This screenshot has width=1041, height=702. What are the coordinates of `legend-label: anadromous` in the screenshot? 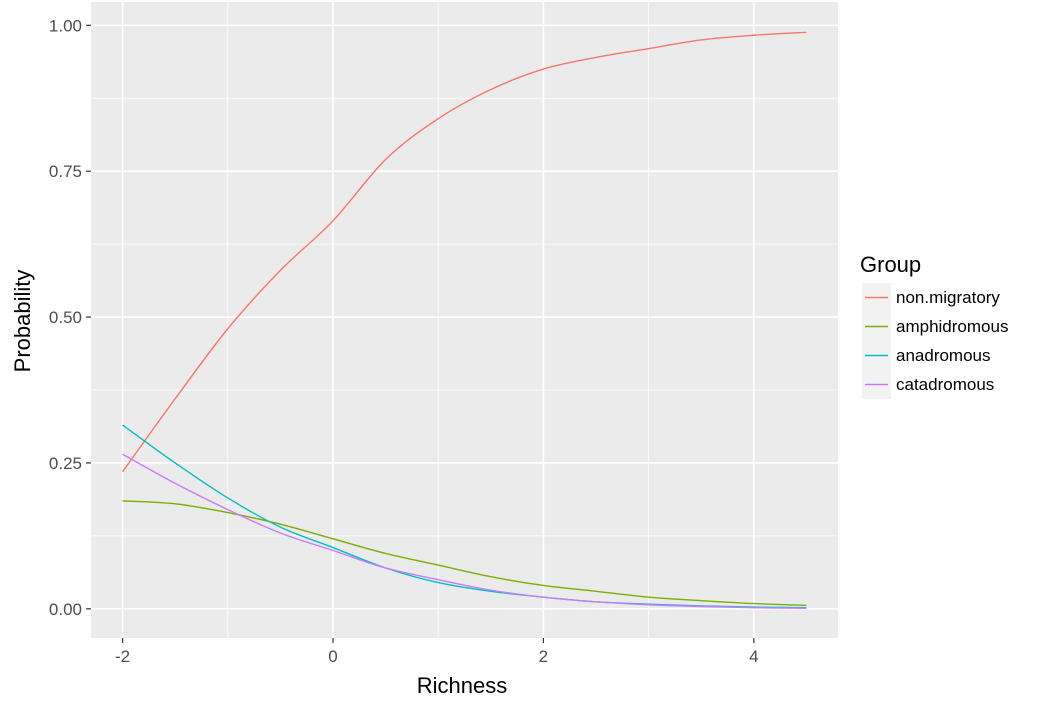 It's located at (943, 355).